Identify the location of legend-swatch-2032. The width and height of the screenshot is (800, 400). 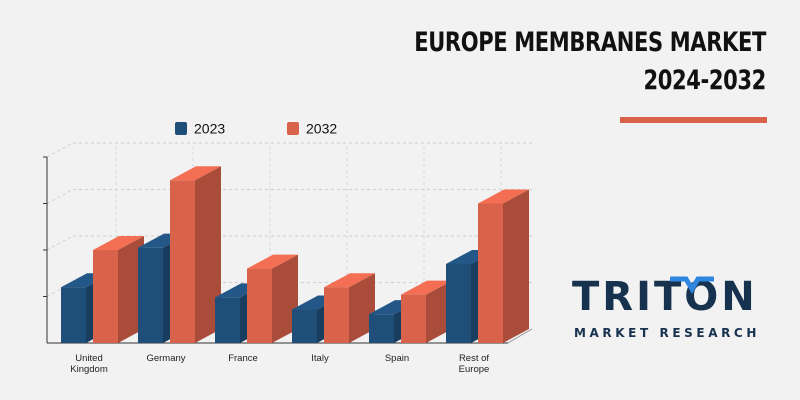
(293, 128).